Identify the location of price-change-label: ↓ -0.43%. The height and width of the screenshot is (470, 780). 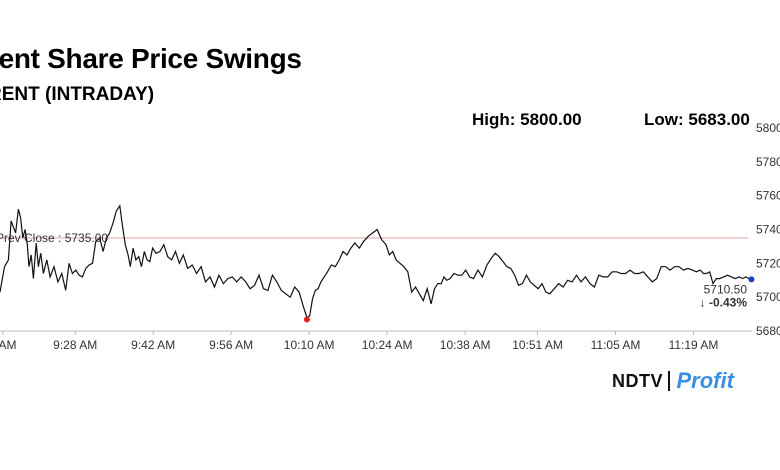
(724, 302).